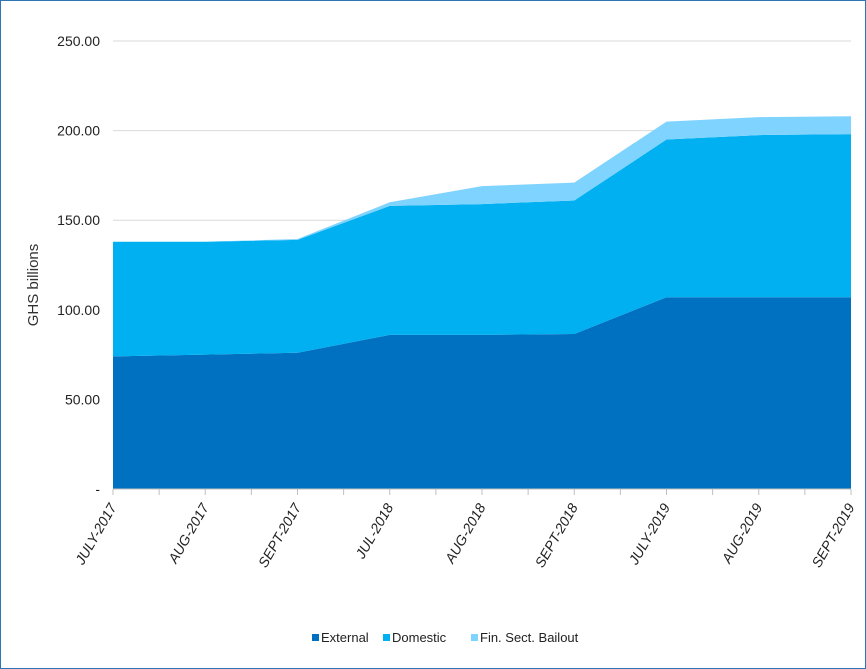 Image resolution: width=866 pixels, height=669 pixels. I want to click on legend-label: Fin. Sect. Bailout, so click(529, 637).